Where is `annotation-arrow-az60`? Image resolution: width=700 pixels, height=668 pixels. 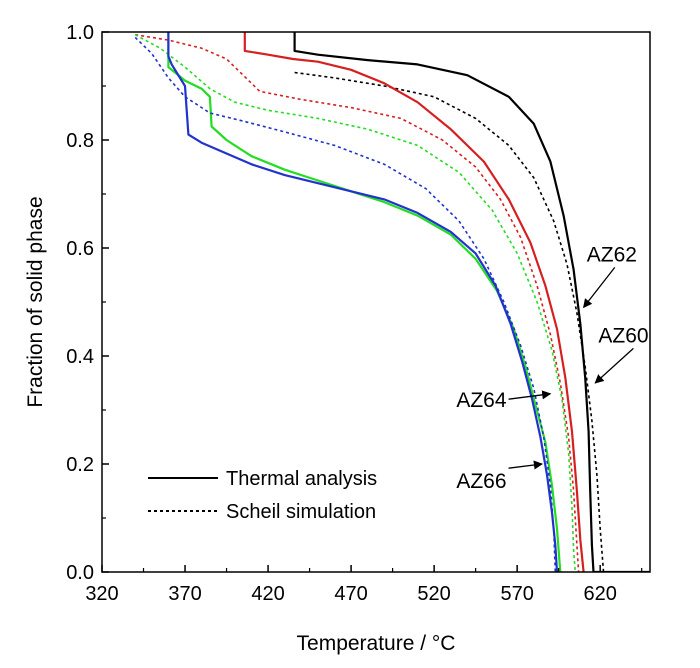
annotation-arrow-az60 is located at coordinates (614, 365).